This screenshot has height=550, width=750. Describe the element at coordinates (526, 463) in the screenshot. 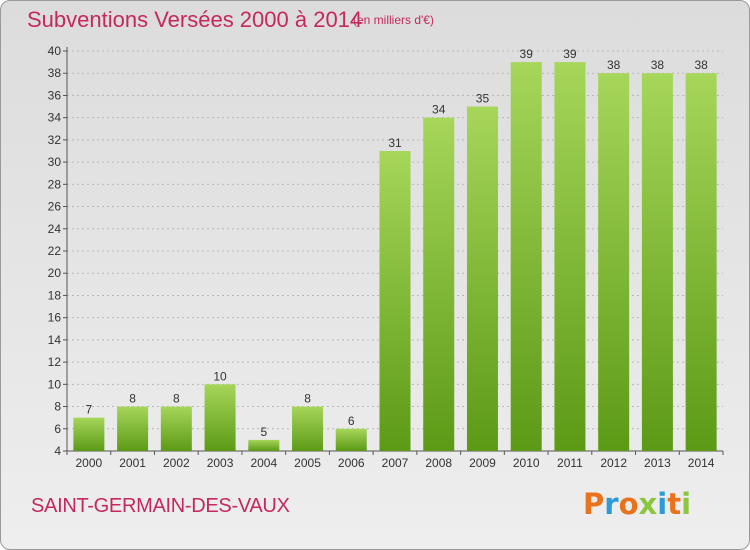

I see `x-tick-label: 2010` at that location.